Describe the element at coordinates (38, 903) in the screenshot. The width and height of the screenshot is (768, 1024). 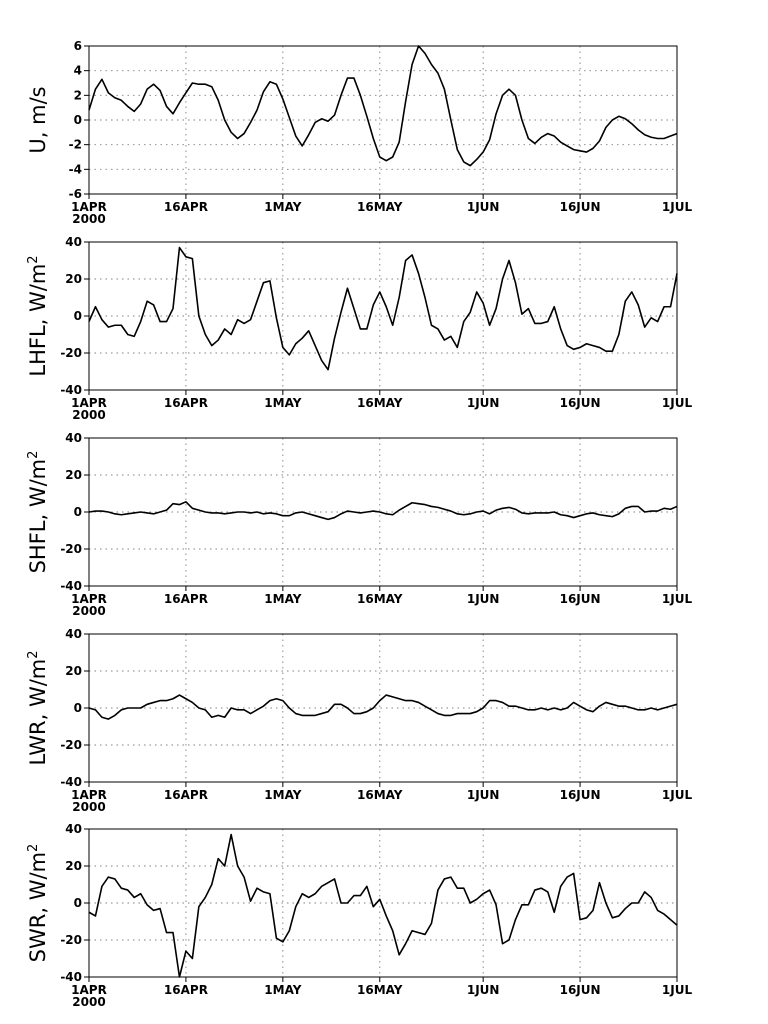
I see `y-axis-label: SWR, W/m2` at that location.